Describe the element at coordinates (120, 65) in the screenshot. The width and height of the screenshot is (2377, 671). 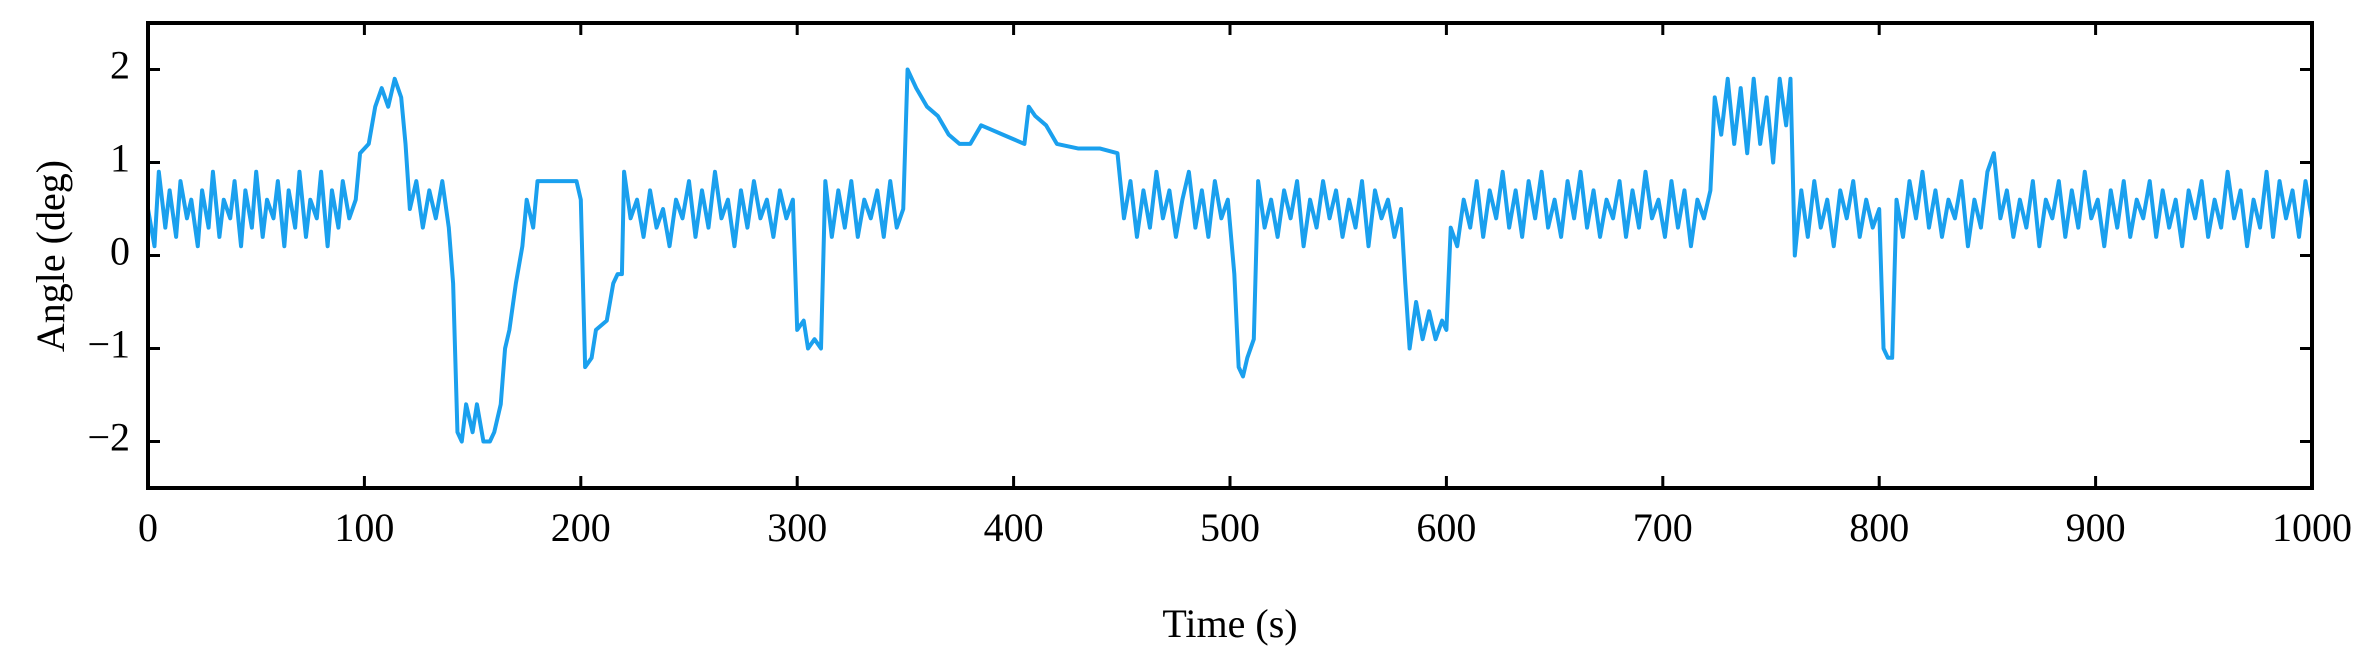
I see `y-tick-label: 2` at that location.